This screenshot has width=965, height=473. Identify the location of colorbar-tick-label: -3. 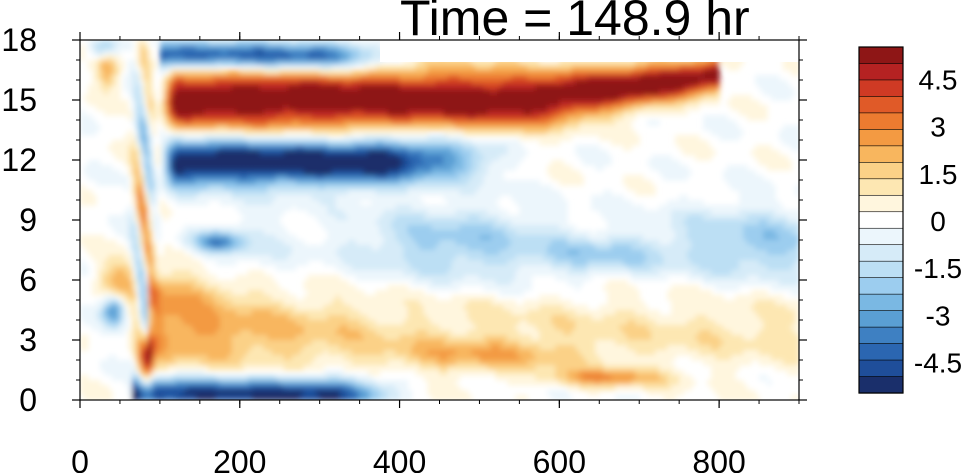
(938, 315).